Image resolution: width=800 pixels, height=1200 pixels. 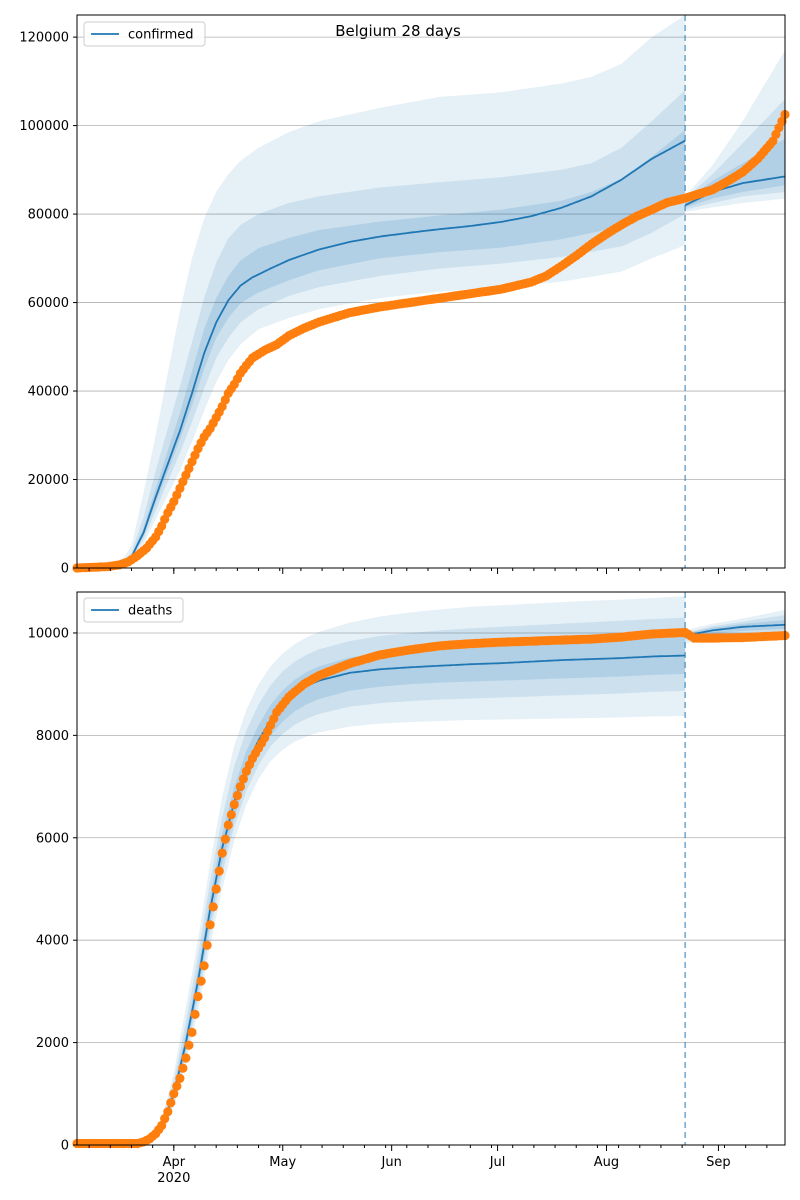 What do you see at coordinates (52, 941) in the screenshot?
I see `y-tick-label: 4000` at bounding box center [52, 941].